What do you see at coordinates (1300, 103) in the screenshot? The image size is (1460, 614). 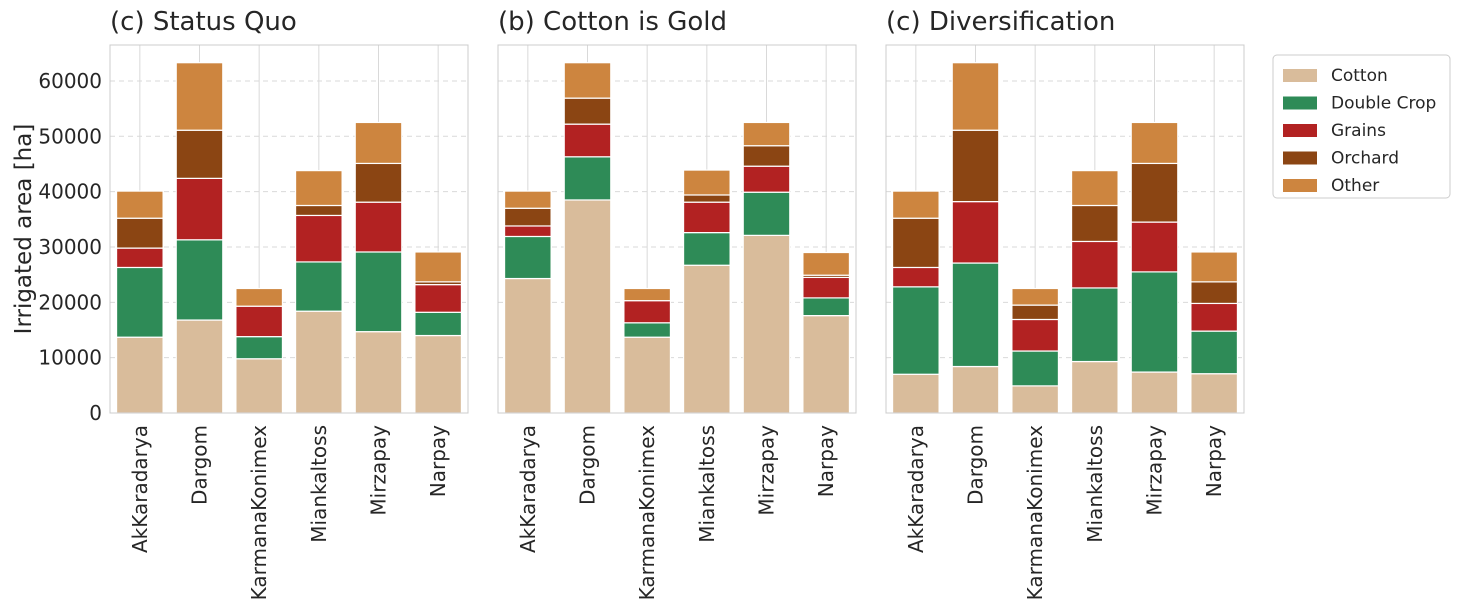 I see `legend-swatch-double-crop` at bounding box center [1300, 103].